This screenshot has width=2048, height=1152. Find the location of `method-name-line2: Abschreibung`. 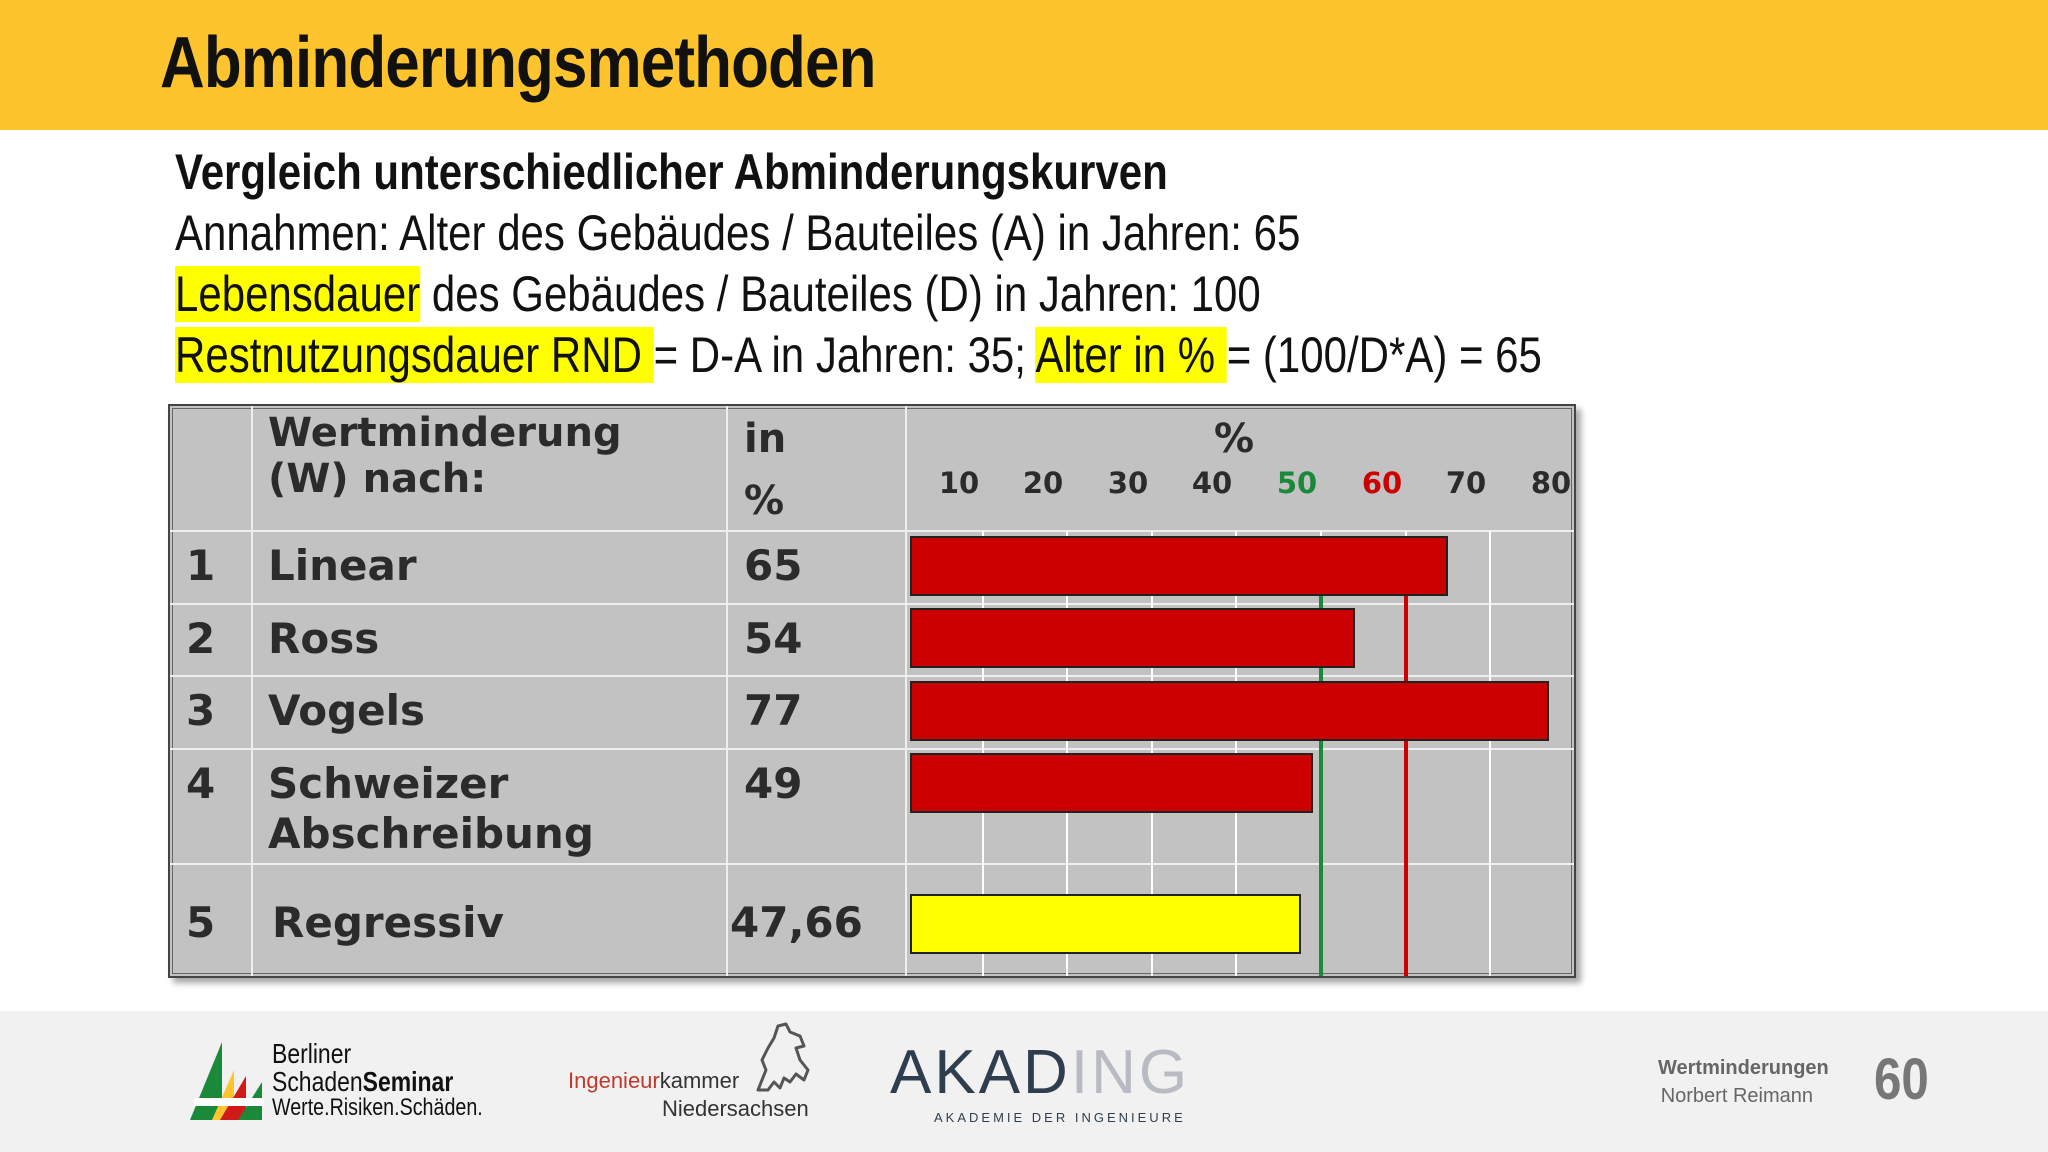

method-name-line2: Abschreibung is located at coordinates (431, 833).